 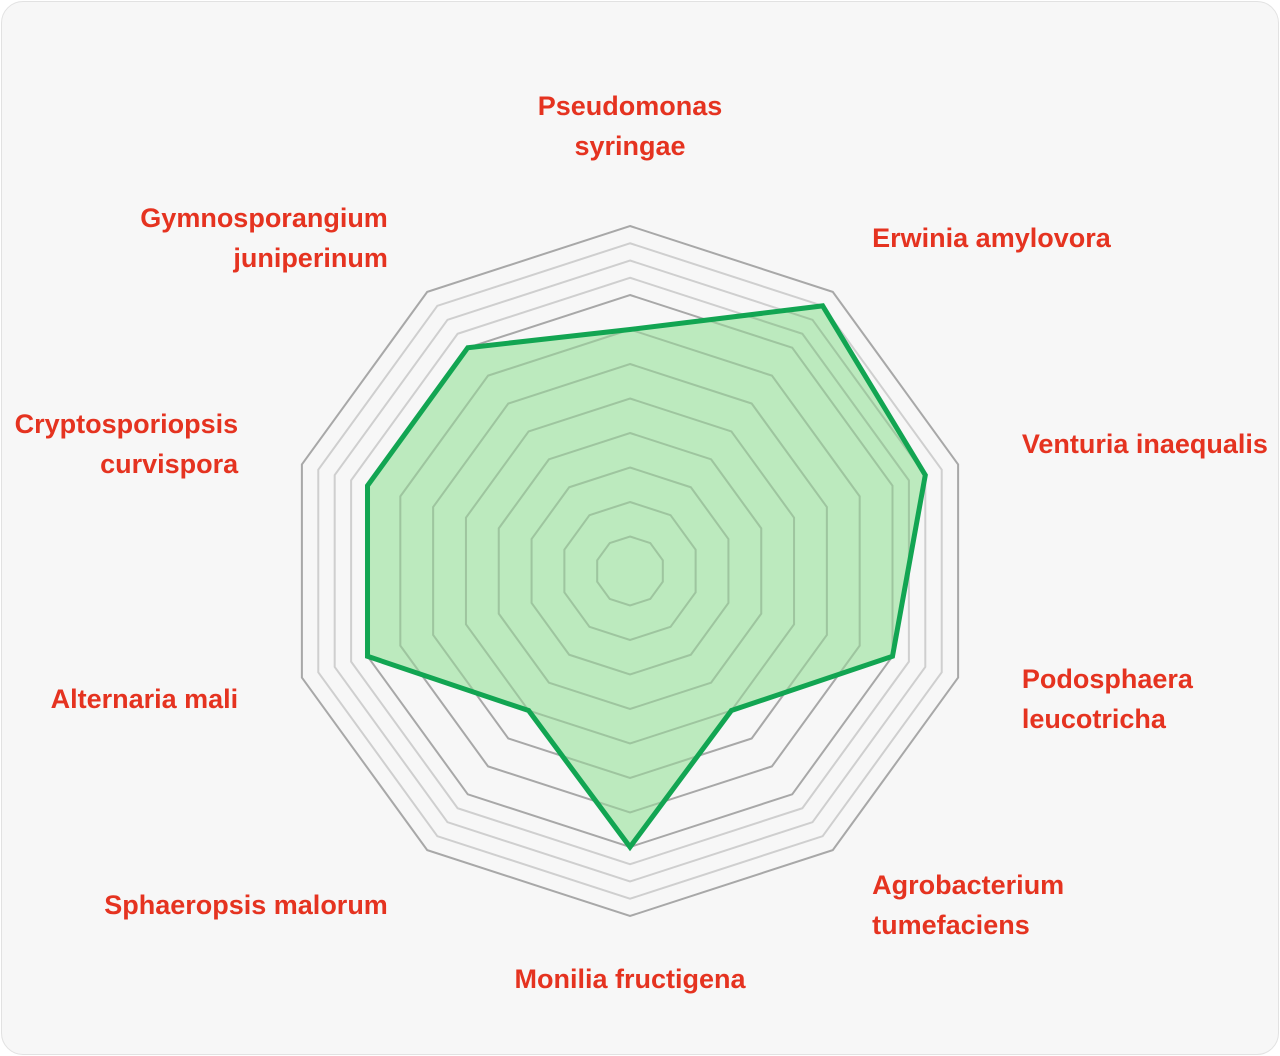 I want to click on axis-label: Cryptosporiopsis curvispora, so click(x=127, y=444).